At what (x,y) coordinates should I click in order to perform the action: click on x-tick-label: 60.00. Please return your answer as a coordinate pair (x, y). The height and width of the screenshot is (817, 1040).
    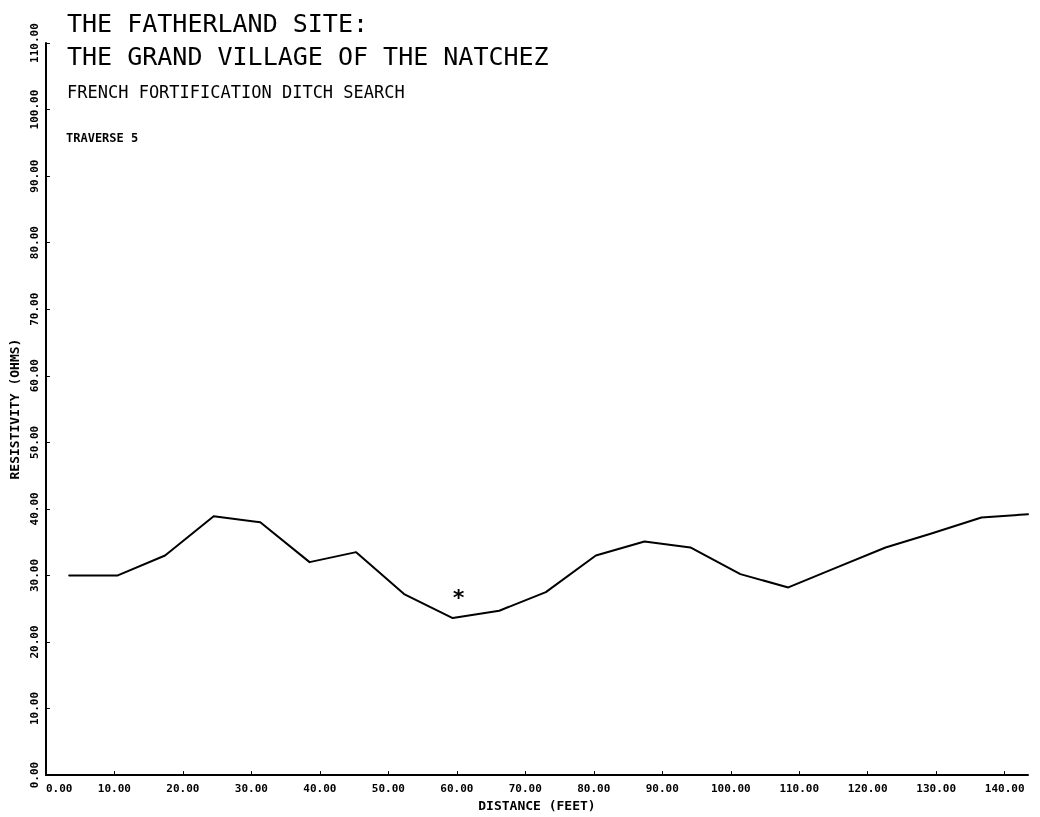
    Looking at the image, I should click on (457, 789).